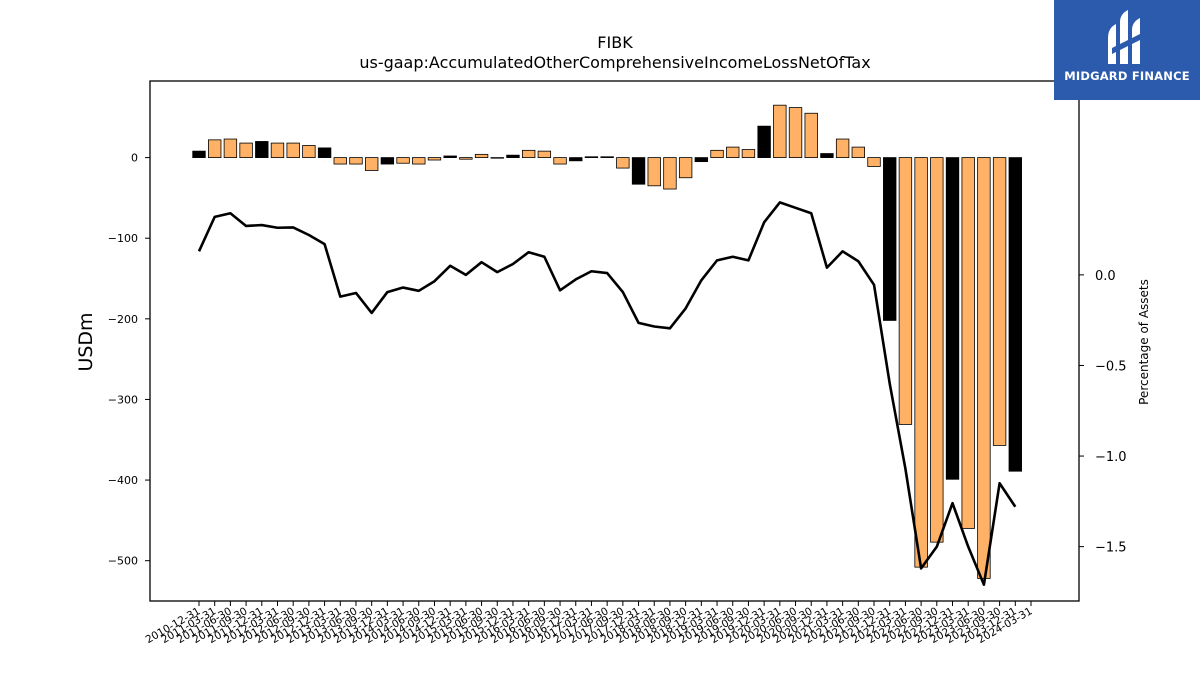  I want to click on brand-name: MIDGARD FINANCE, so click(1127, 76).